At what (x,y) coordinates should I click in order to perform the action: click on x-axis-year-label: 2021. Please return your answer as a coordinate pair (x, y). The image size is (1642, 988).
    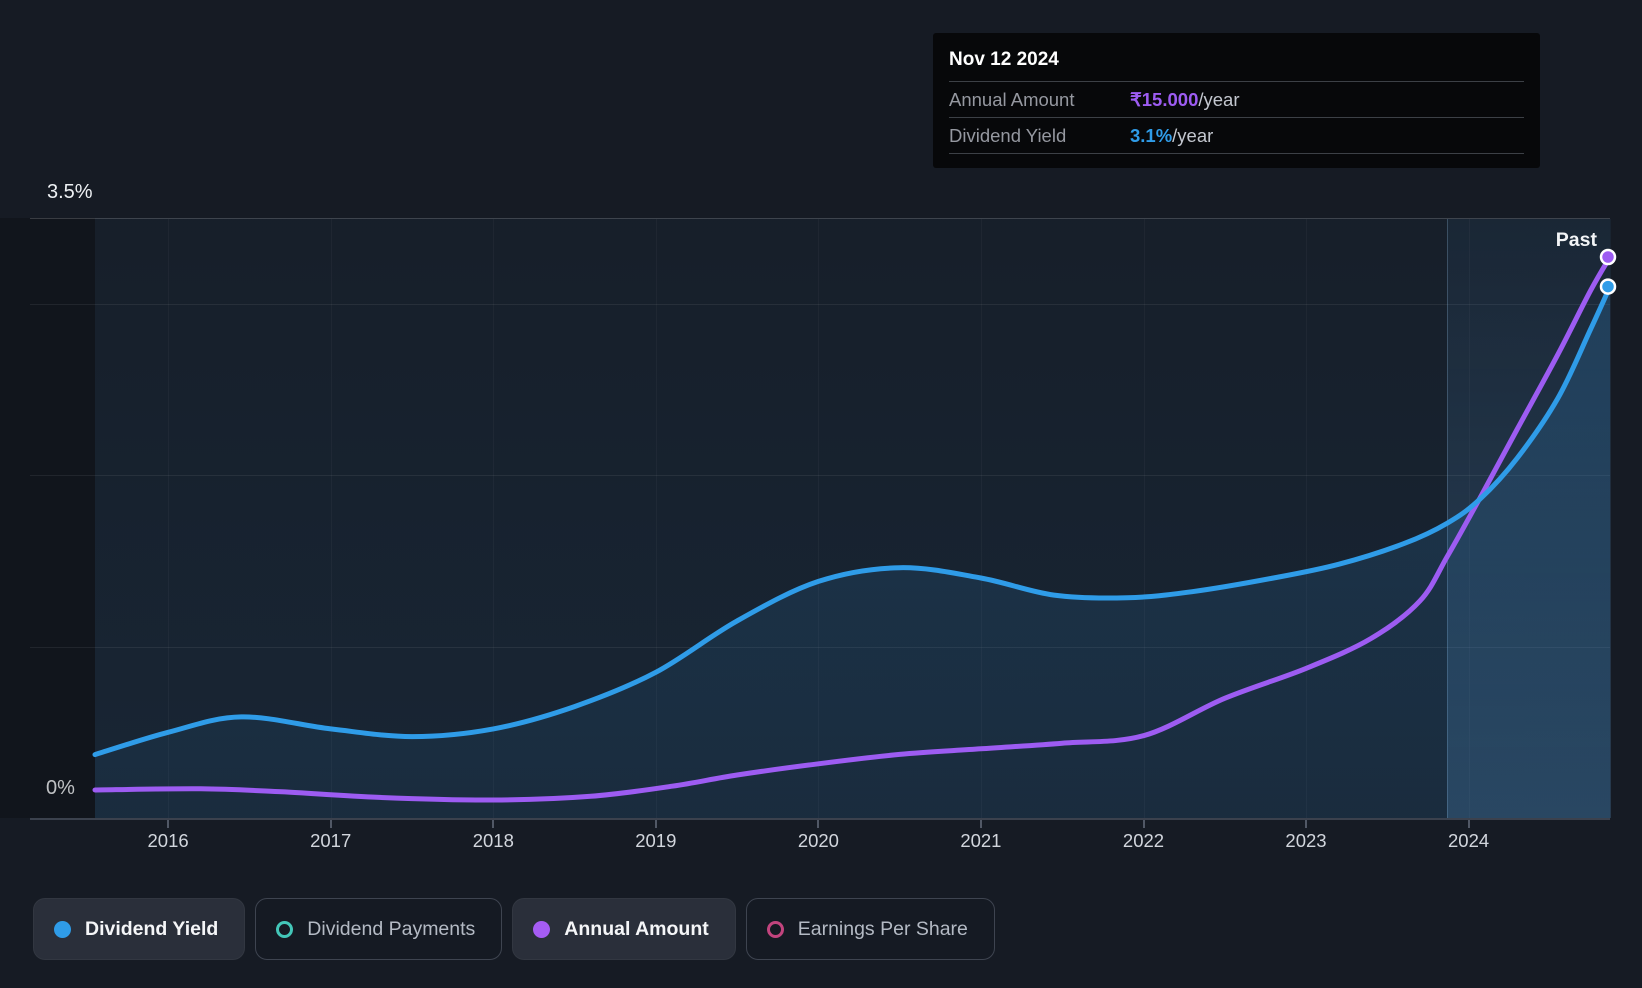
    Looking at the image, I should click on (981, 840).